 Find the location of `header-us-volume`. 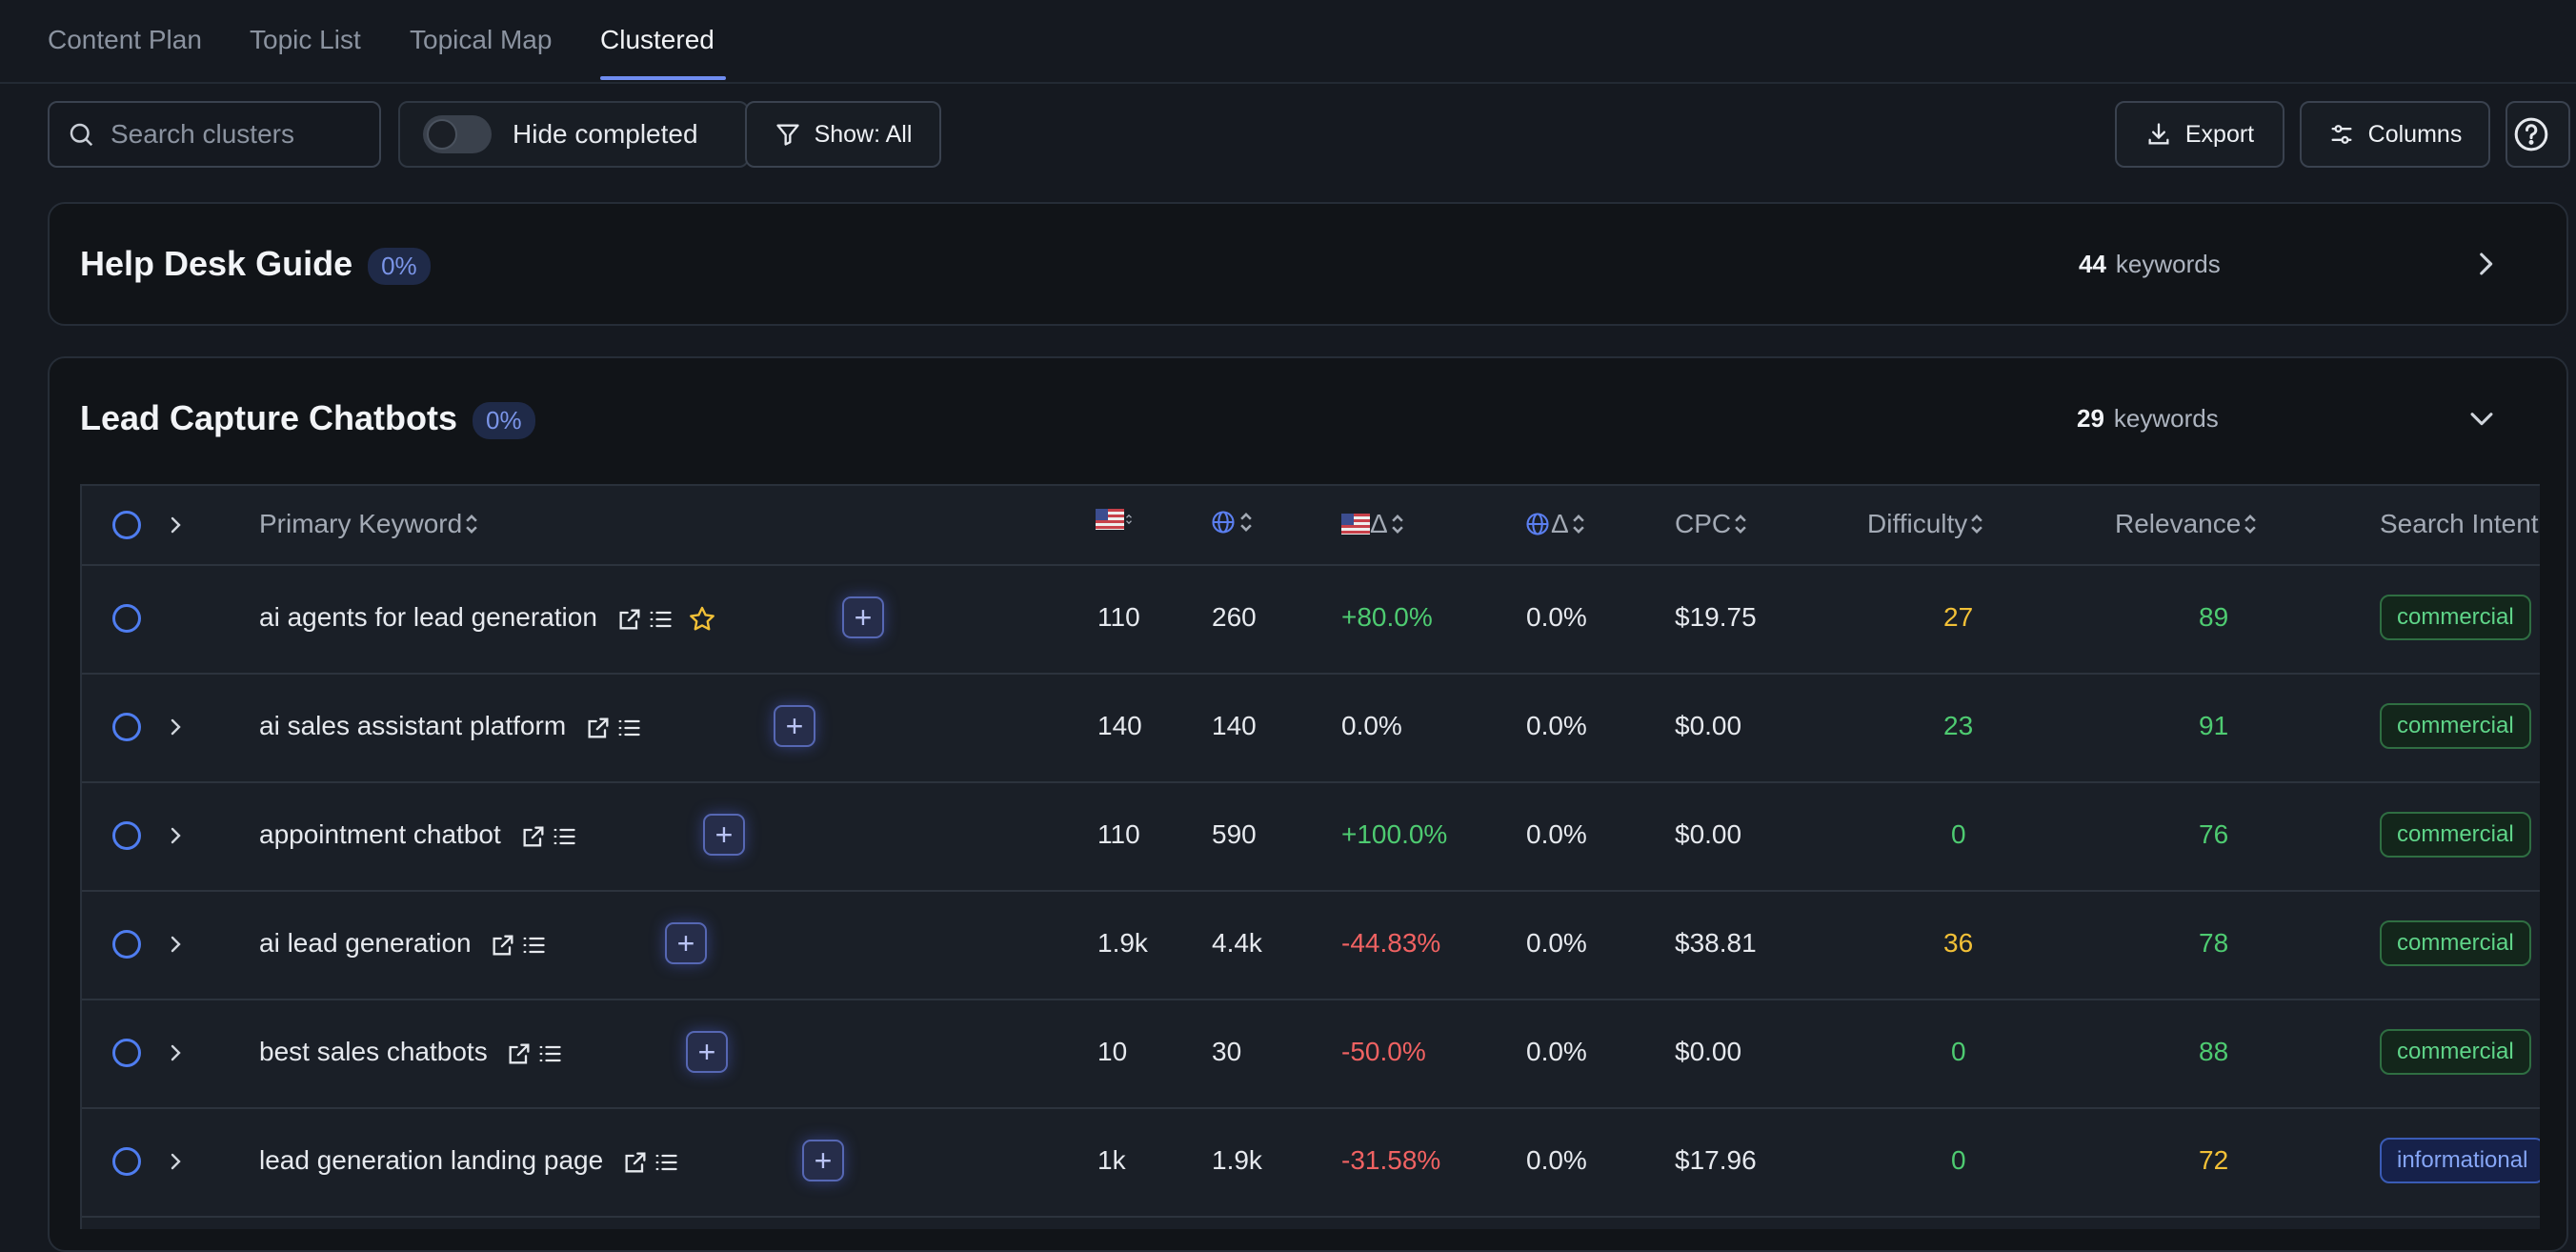

header-us-volume is located at coordinates (1115, 519).